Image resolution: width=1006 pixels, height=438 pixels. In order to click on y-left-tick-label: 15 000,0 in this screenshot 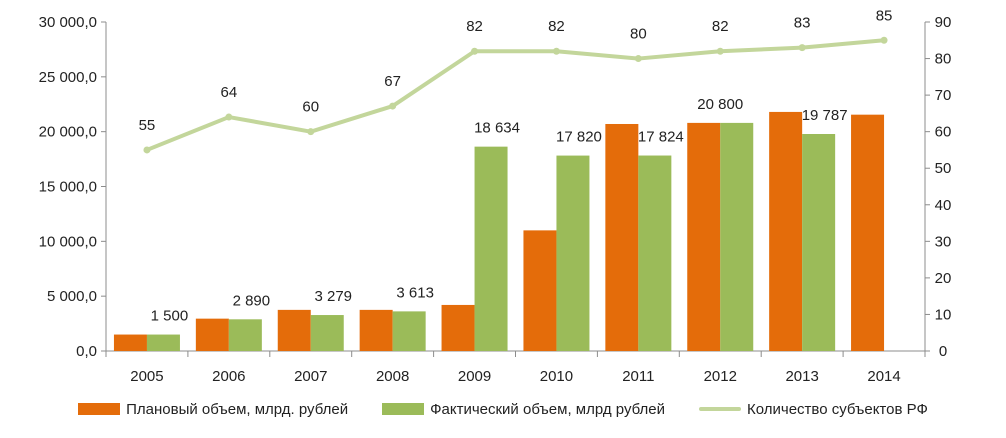, I will do `click(68, 187)`.